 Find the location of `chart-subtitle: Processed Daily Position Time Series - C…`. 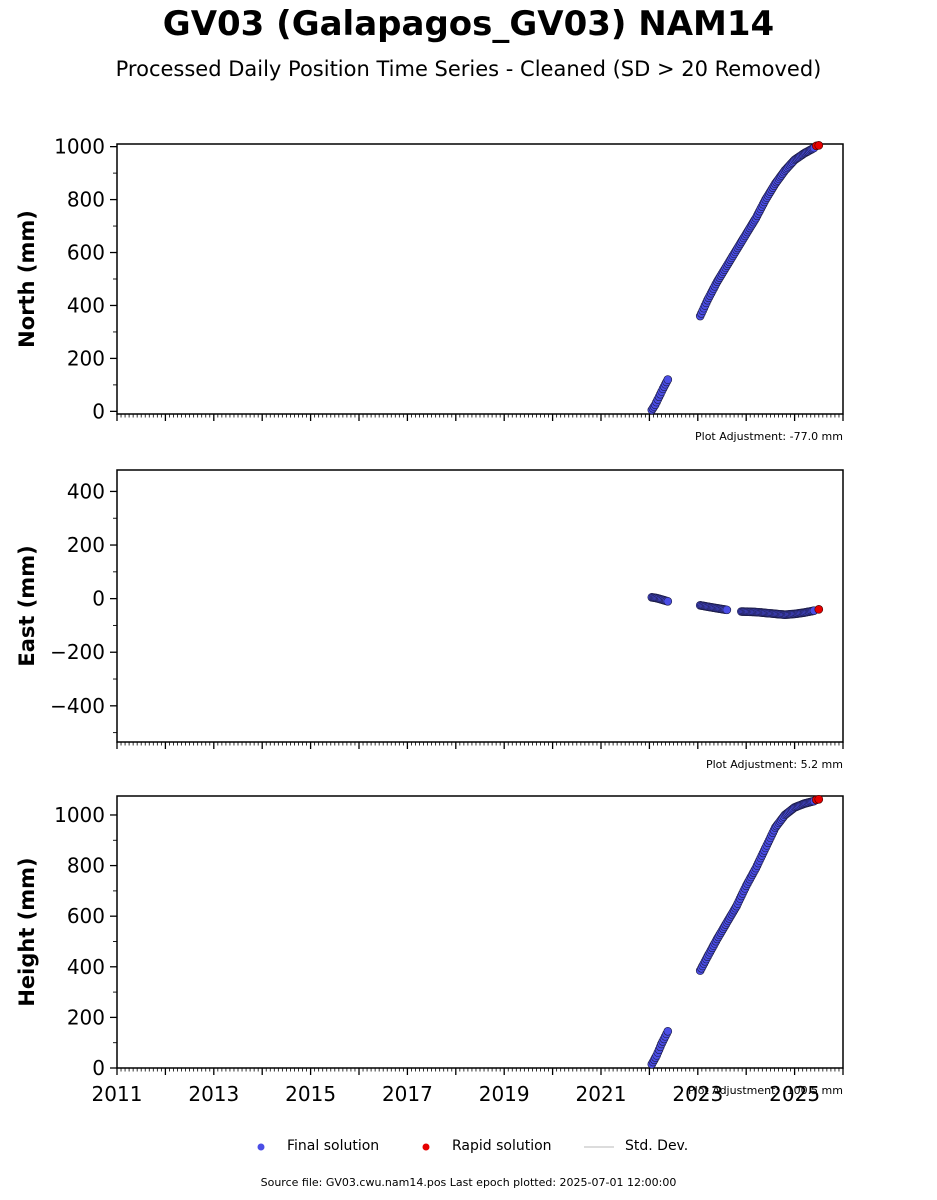

chart-subtitle: Processed Daily Position Time Series - C… is located at coordinates (468, 69).